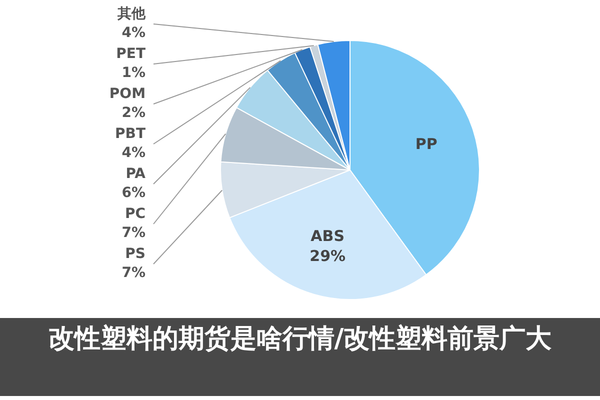  Describe the element at coordinates (426, 144) in the screenshot. I see `slice-label: PP` at that location.